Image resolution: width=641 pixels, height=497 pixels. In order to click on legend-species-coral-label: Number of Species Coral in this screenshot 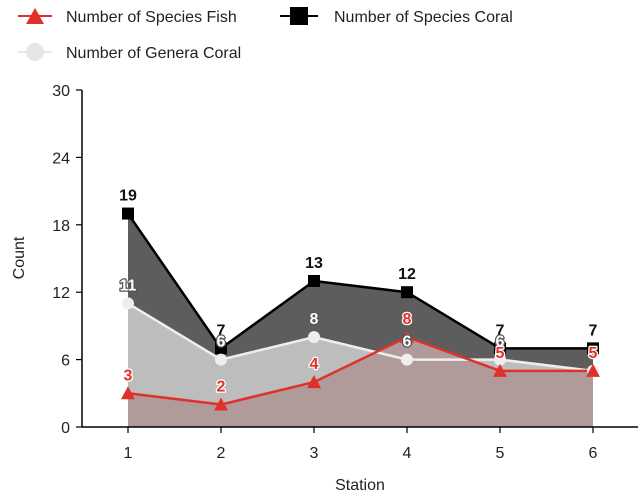, I will do `click(423, 17)`.